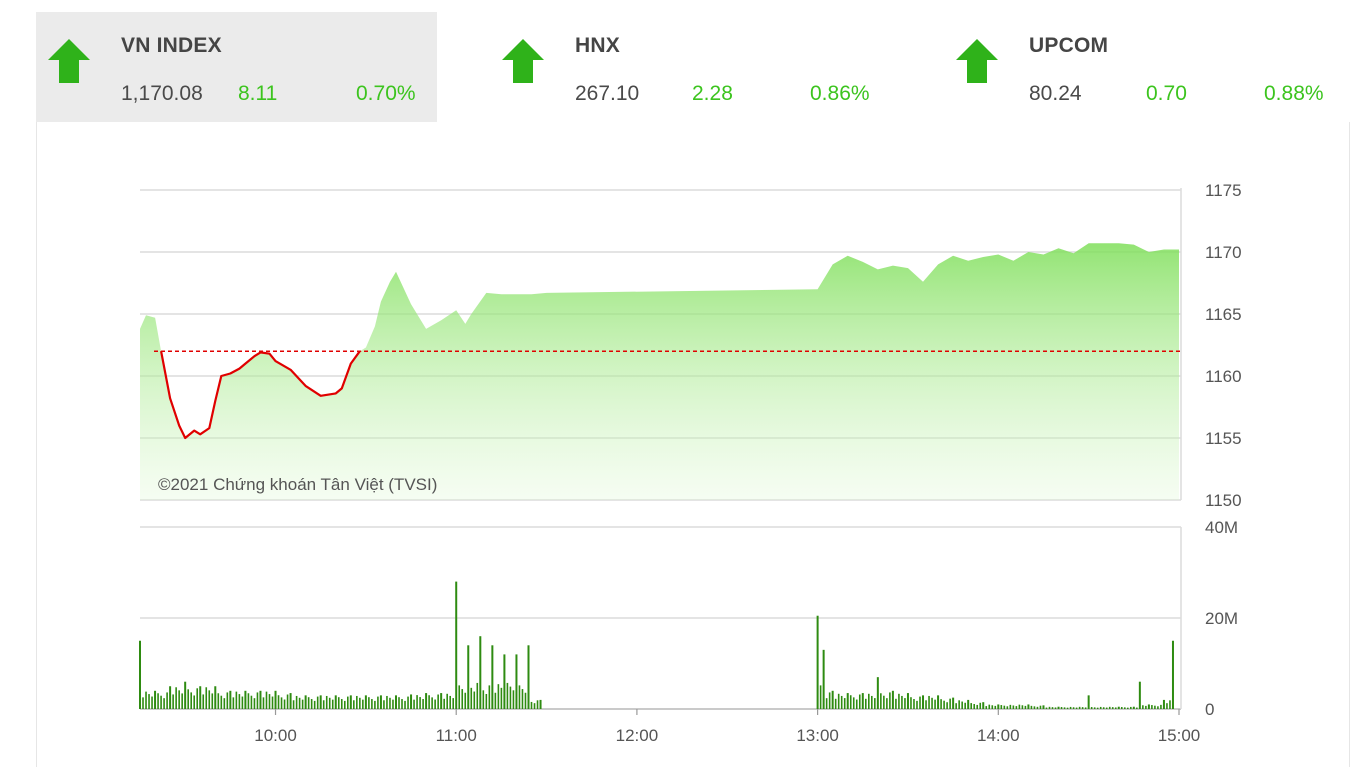  I want to click on tab-upcom: UPCOM 80.24 0.70 0.88%, so click(1144, 67).